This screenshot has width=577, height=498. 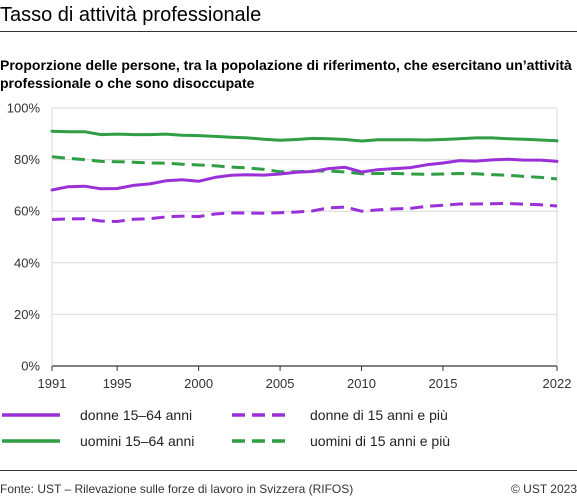 What do you see at coordinates (131, 15) in the screenshot?
I see `page-title: Tasso di attività professionale` at bounding box center [131, 15].